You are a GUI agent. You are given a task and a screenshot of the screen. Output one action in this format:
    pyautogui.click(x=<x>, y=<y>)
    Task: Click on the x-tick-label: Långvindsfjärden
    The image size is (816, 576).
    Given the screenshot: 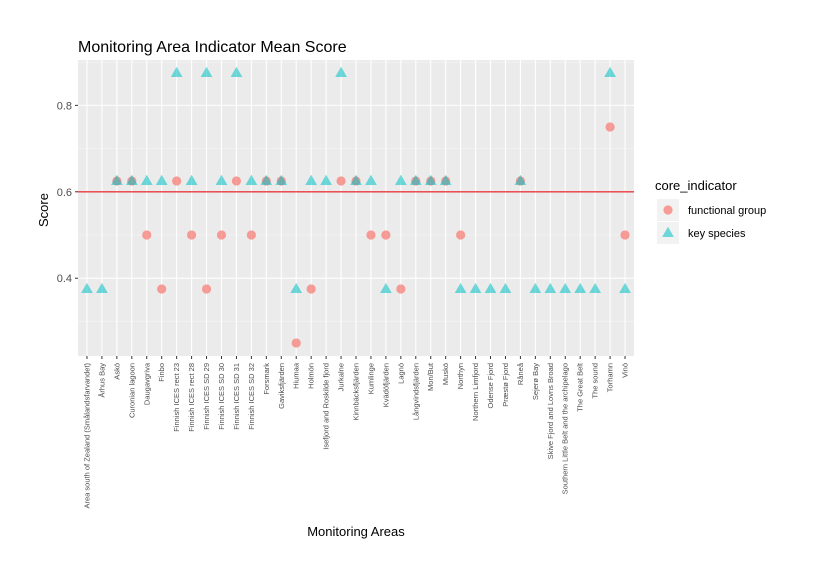 What is the action you would take?
    pyautogui.click(x=415, y=391)
    